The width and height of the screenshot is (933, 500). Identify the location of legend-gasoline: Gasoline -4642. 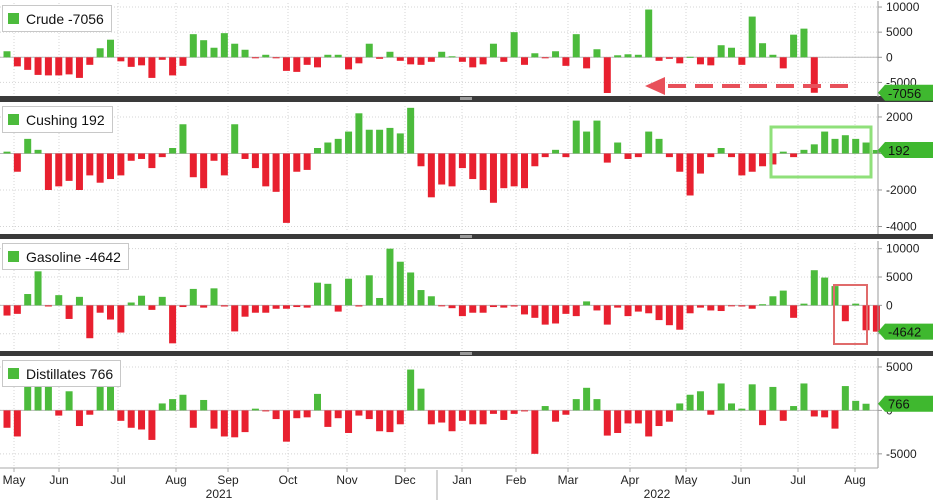
(65, 256).